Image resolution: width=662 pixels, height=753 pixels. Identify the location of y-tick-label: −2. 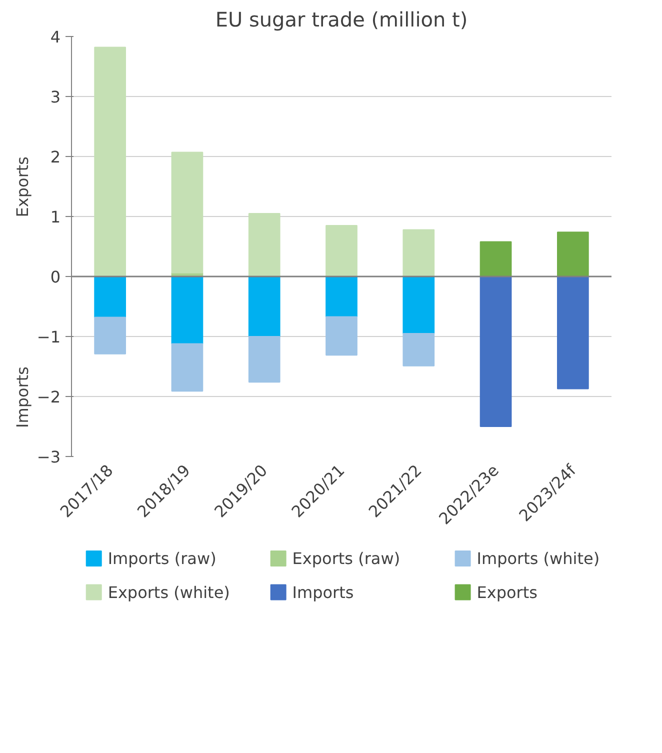
(48, 397).